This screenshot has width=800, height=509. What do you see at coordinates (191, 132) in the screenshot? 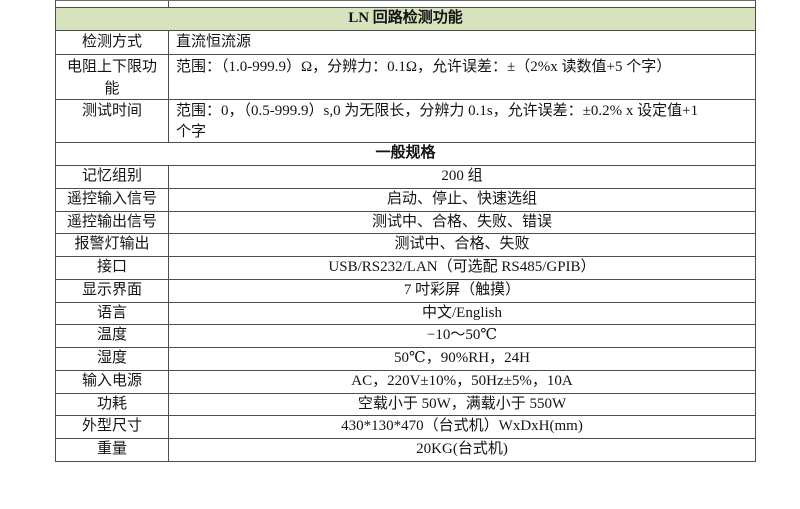
I see `row-value-line2: 个字` at bounding box center [191, 132].